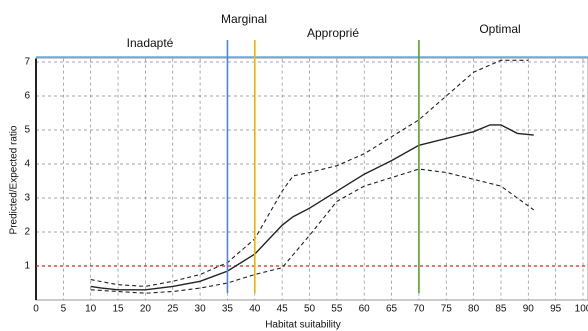 This screenshot has width=588, height=331. What do you see at coordinates (64, 309) in the screenshot?
I see `x-tick-label: 5` at bounding box center [64, 309].